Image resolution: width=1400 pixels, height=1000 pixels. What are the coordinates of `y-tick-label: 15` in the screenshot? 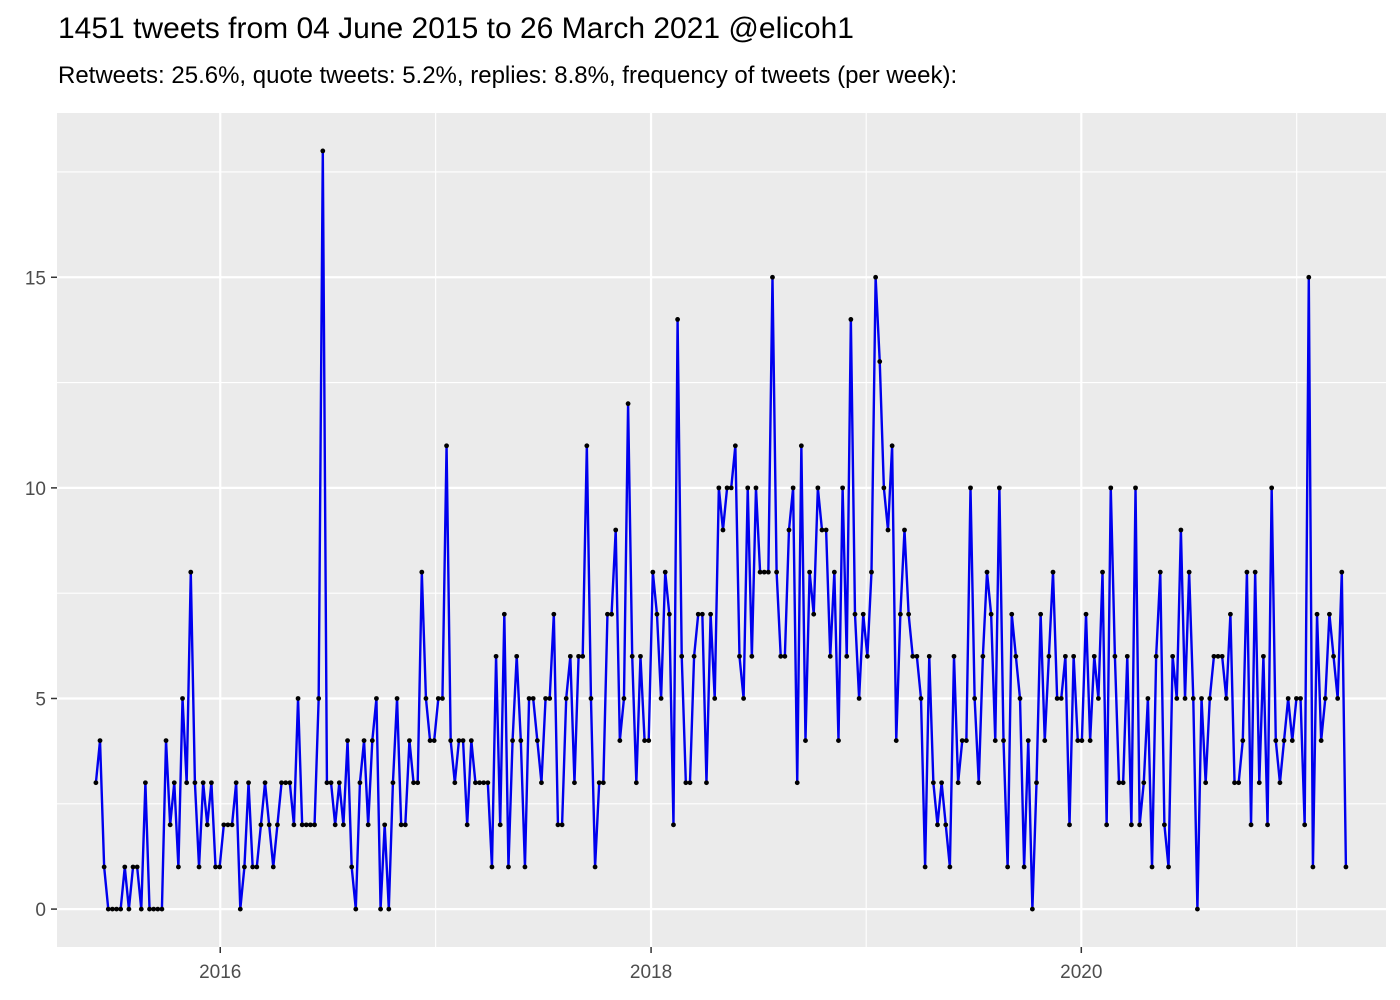 It's located at (35, 278).